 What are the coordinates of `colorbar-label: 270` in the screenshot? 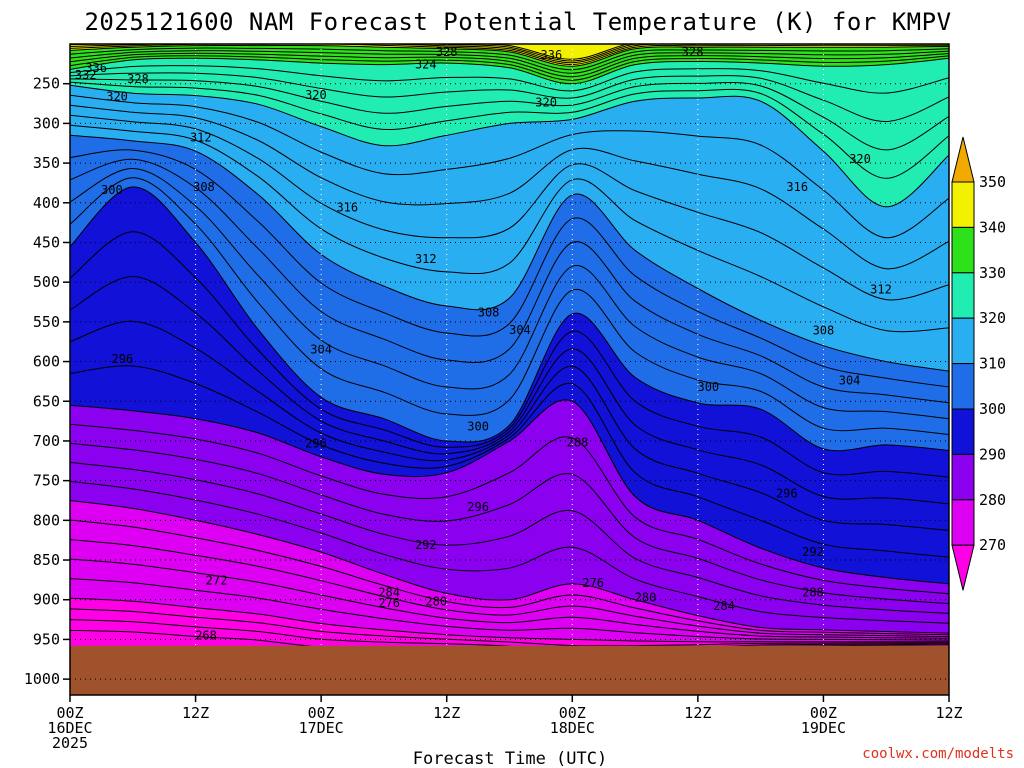 It's located at (992, 545).